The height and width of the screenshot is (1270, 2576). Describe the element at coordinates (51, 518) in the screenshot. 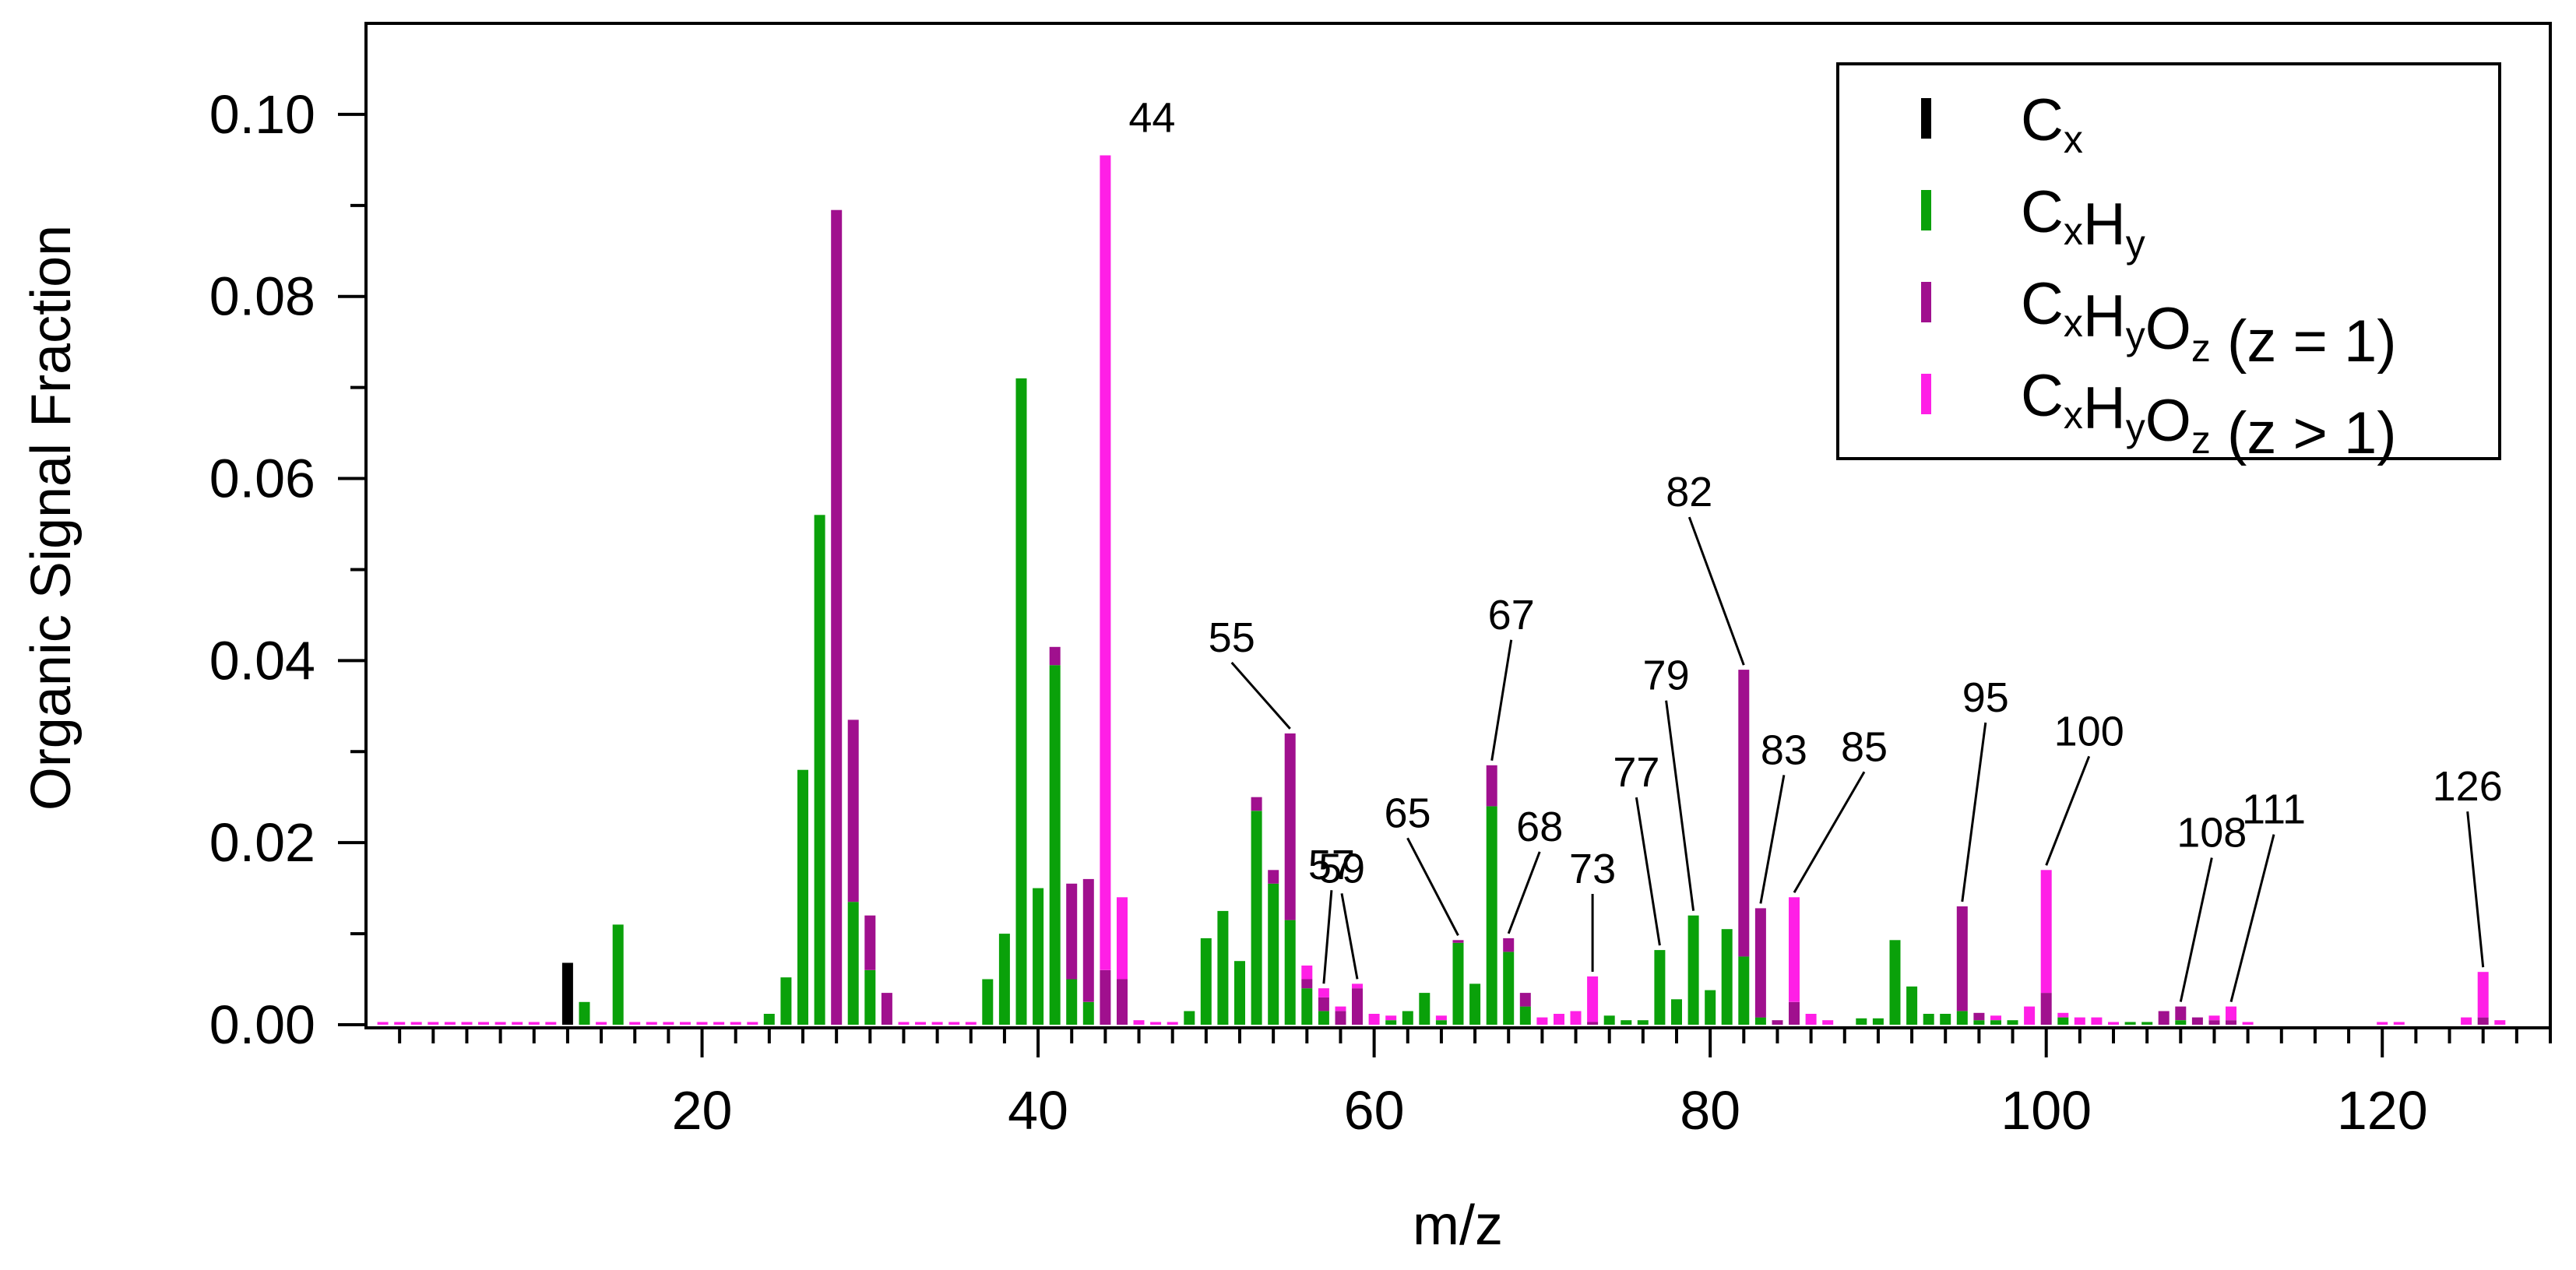

I see `y-axis-title: Organic Signal Fraction` at that location.